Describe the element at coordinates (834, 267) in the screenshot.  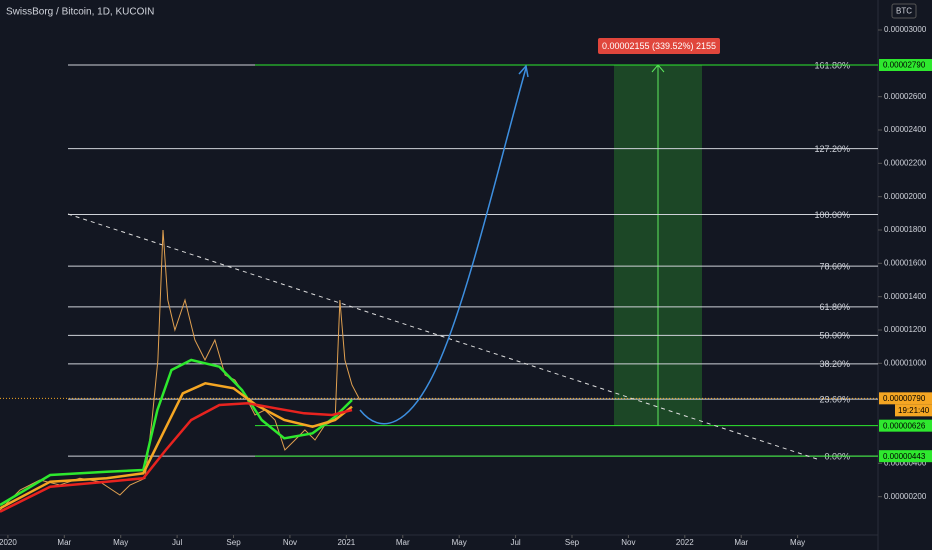
I see `fib-label: 78.60%` at that location.